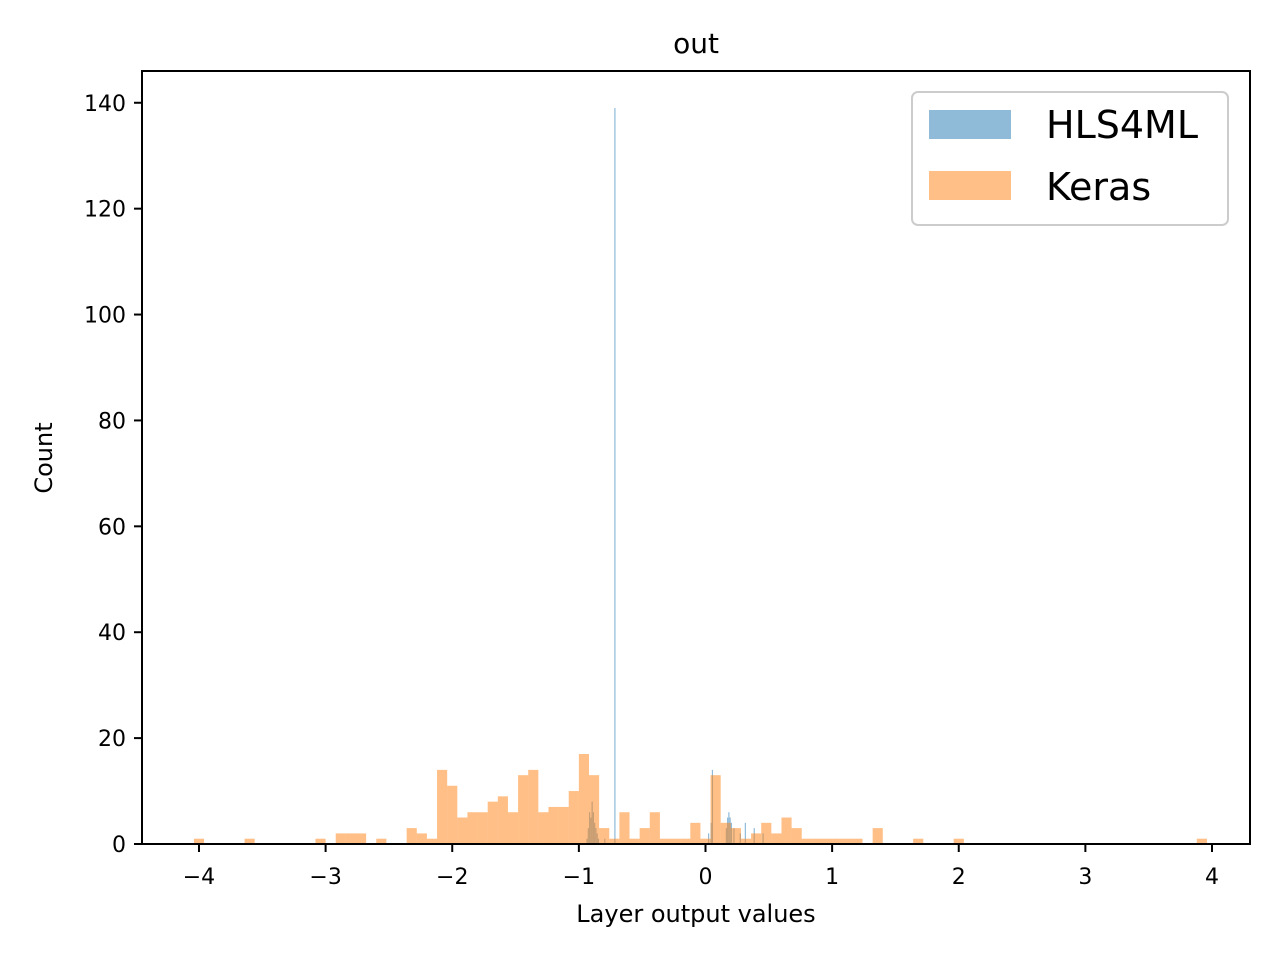  Describe the element at coordinates (1122, 125) in the screenshot. I see `legend-label-hls4ml: HLS4ML` at that location.